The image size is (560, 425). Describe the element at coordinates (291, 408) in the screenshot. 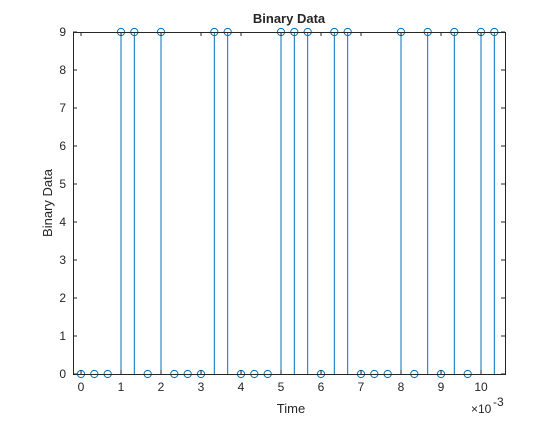

I see `x-axis-label: Time` at that location.